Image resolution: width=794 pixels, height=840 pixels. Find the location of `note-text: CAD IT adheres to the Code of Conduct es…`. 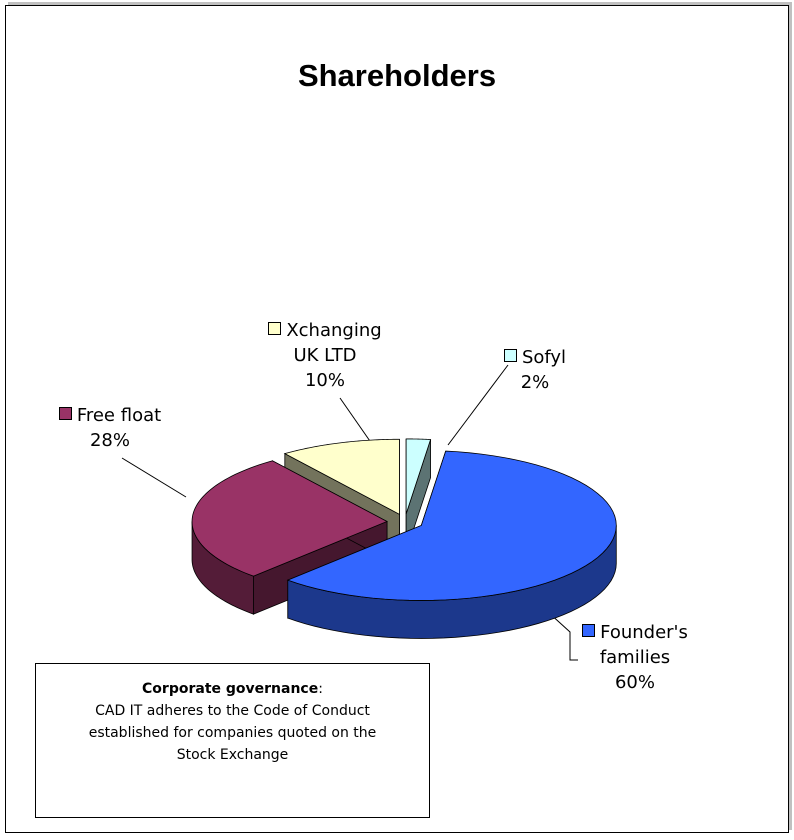

note-text: CAD IT adheres to the Code of Conduct es… is located at coordinates (232, 733).